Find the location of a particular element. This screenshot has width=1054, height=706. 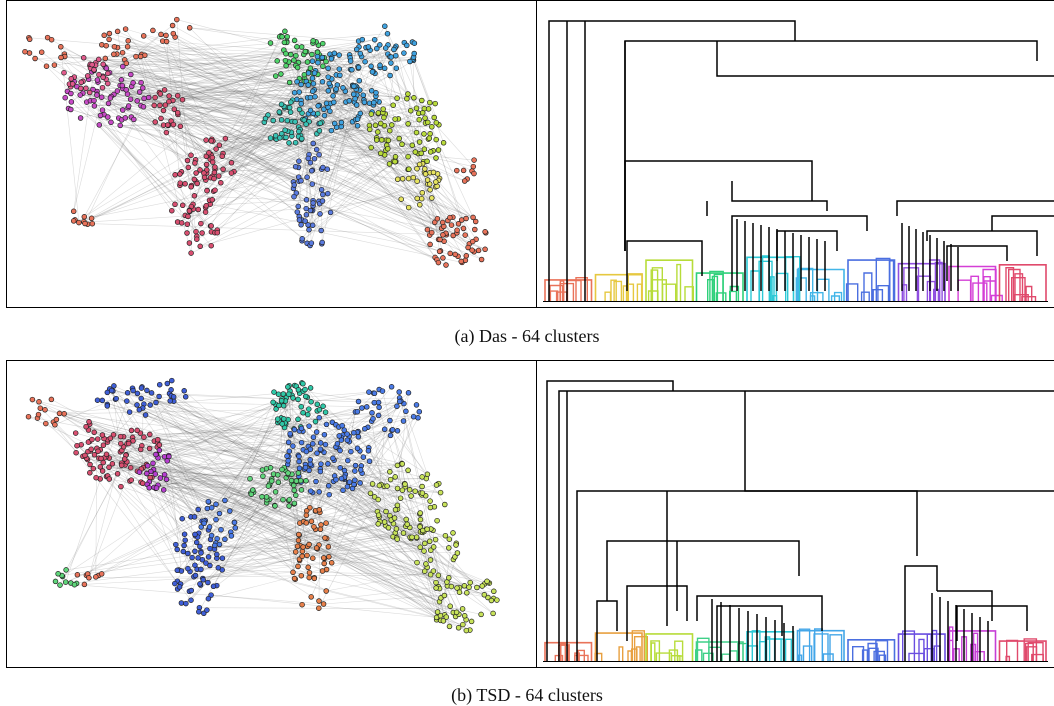

dendro-cluster-a is located at coordinates (820, 284).